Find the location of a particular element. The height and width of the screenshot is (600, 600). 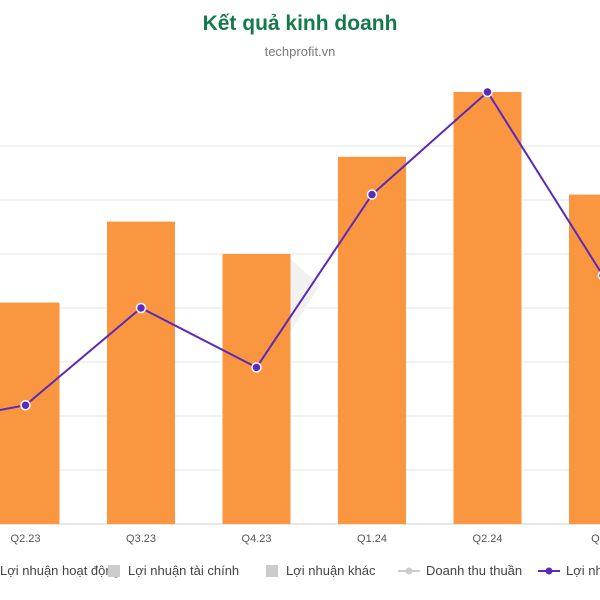

x-tick-label: Q3.2 is located at coordinates (595, 539).